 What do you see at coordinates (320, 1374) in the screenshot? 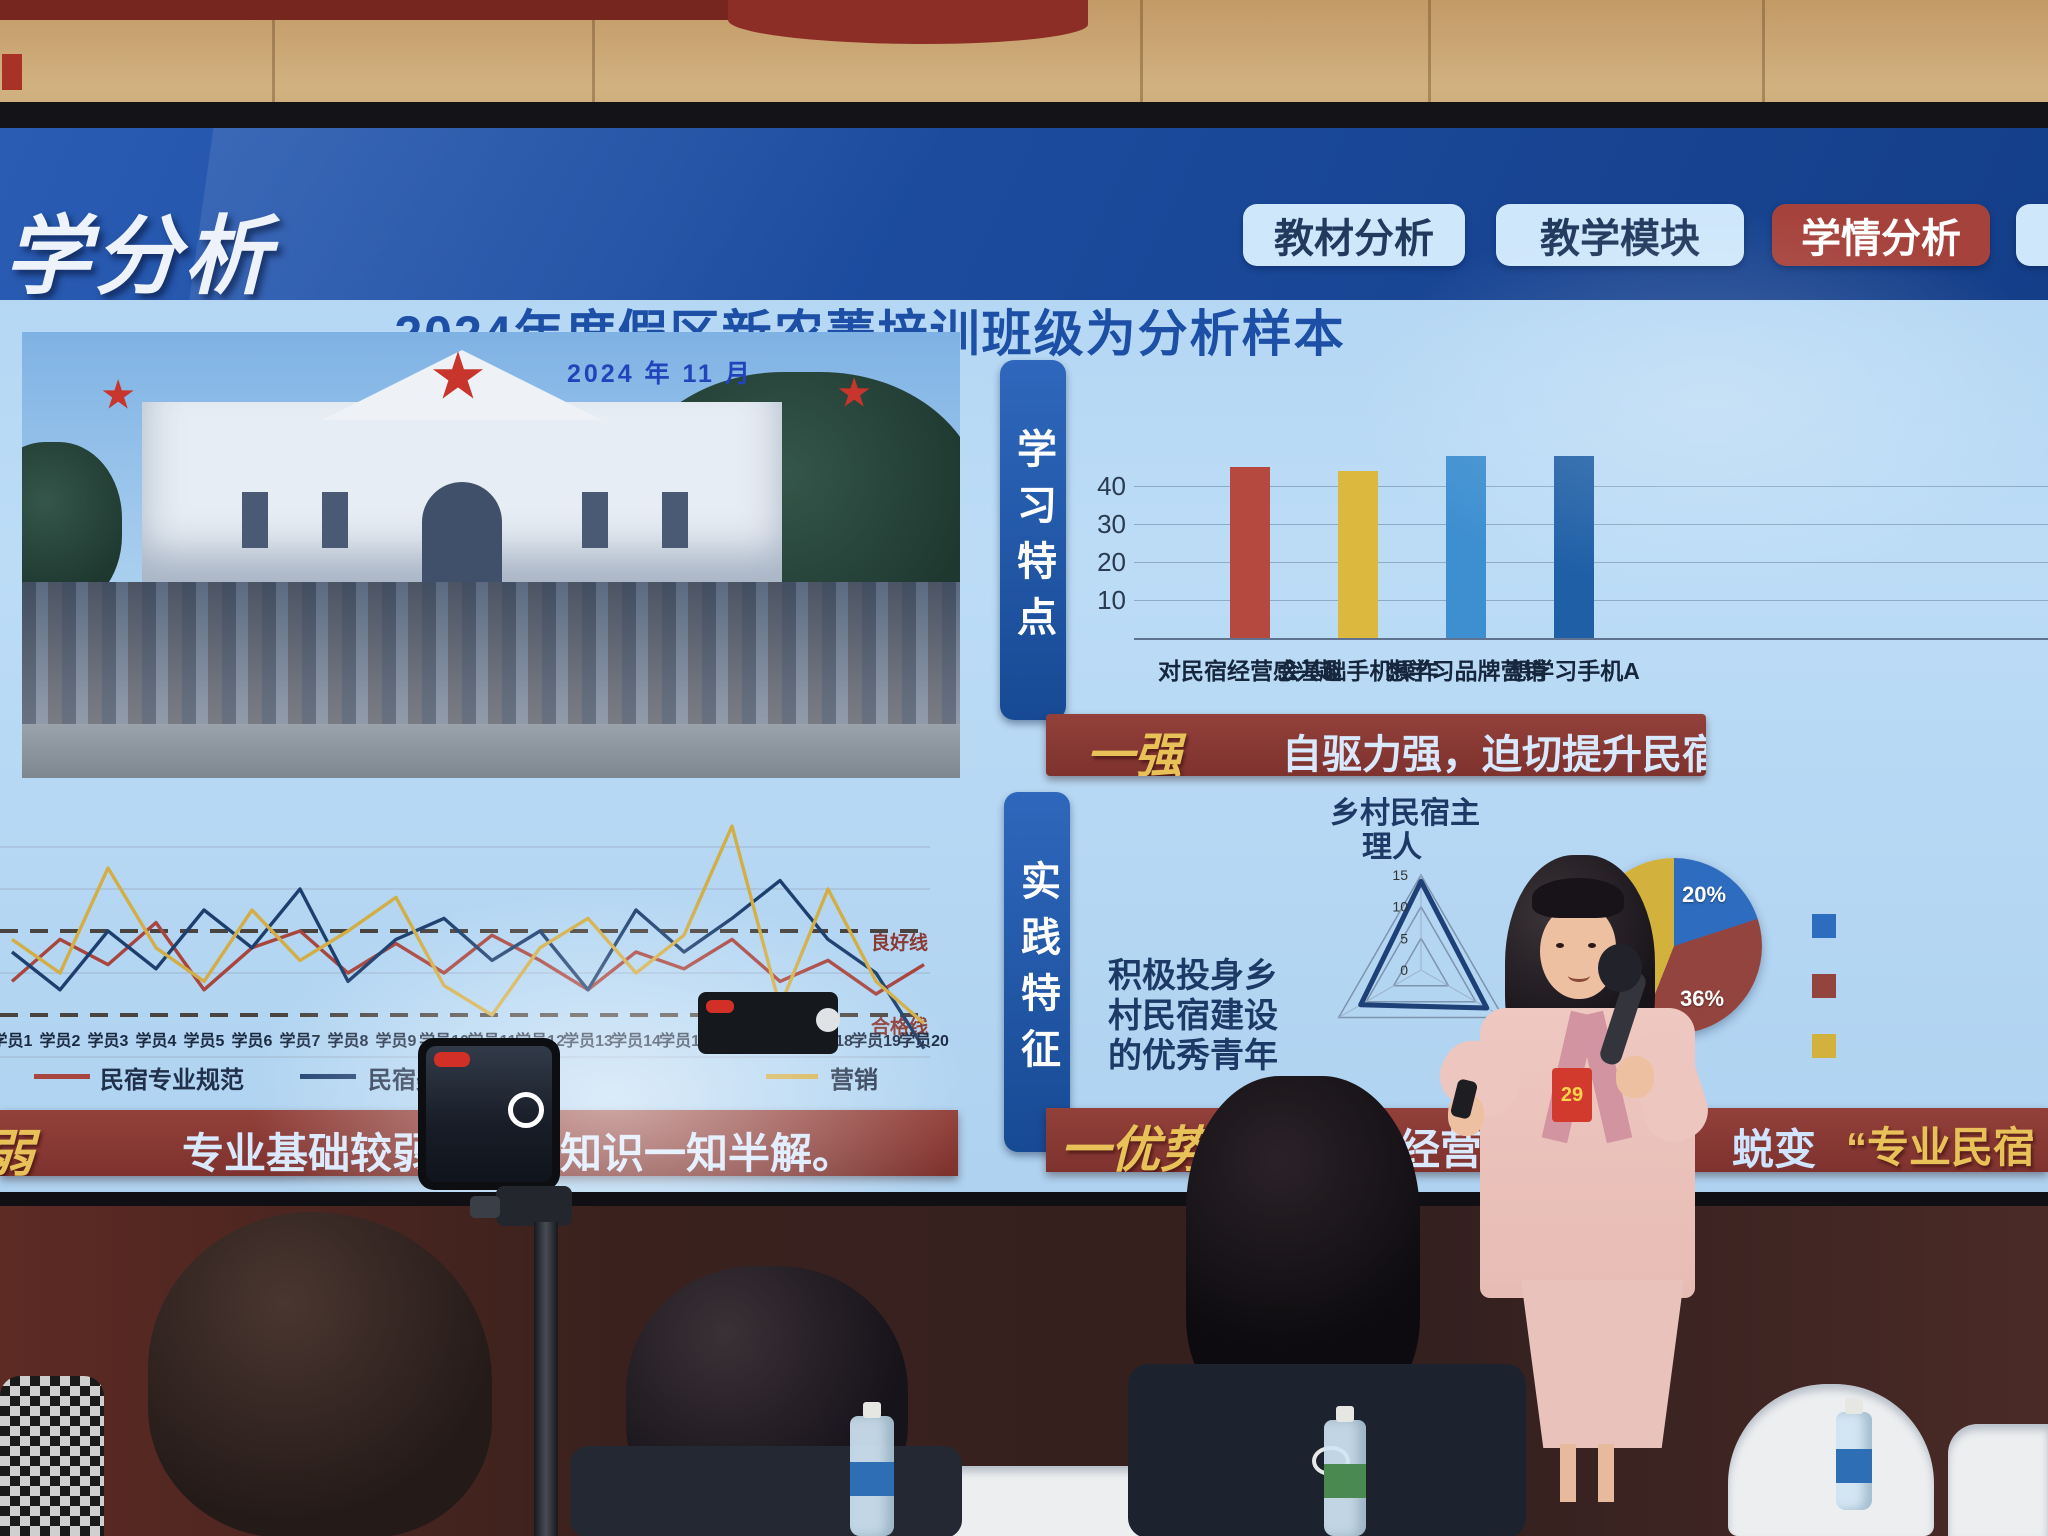
I see `audience-head-wavy-hair` at bounding box center [320, 1374].